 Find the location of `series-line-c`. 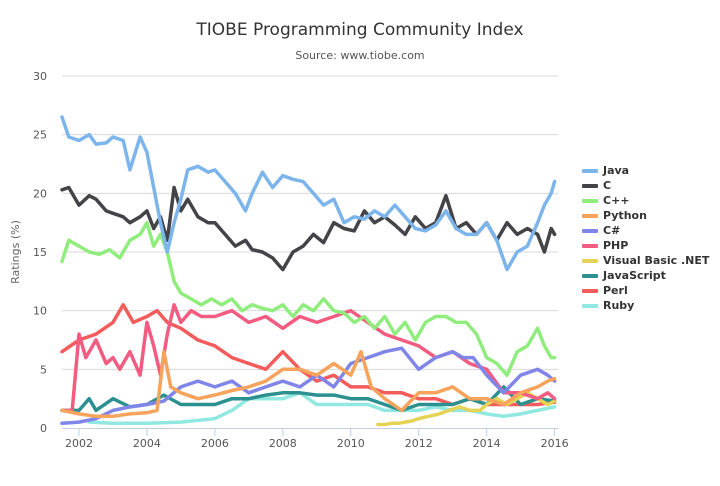

series-line-c is located at coordinates (308, 386).